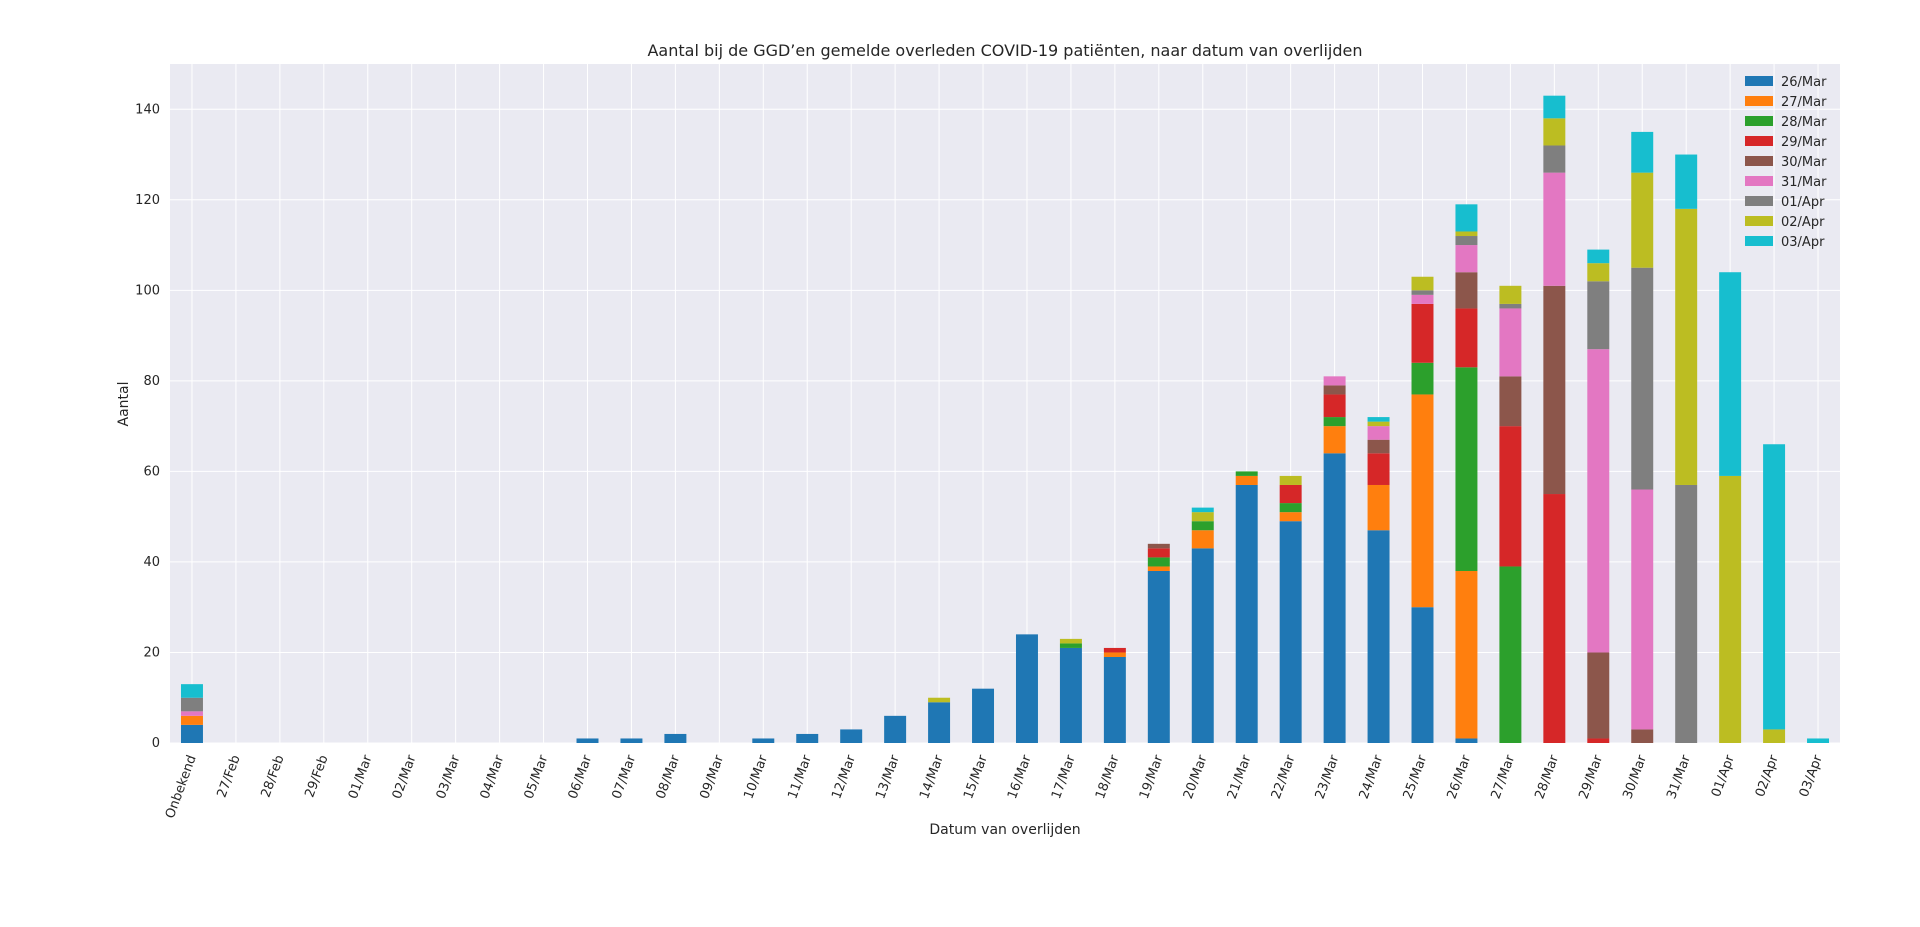  Describe the element at coordinates (405, 777) in the screenshot. I see `x-tick-label: 02/Mar` at that location.